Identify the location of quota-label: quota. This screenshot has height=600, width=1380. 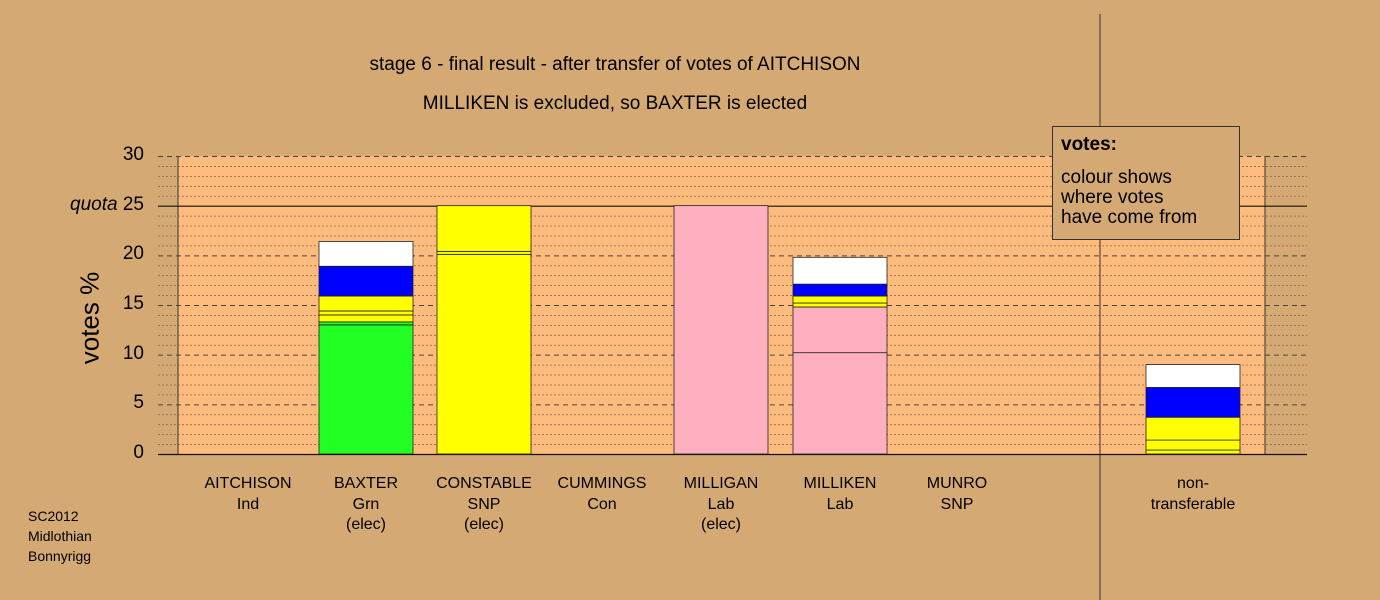
(96, 204).